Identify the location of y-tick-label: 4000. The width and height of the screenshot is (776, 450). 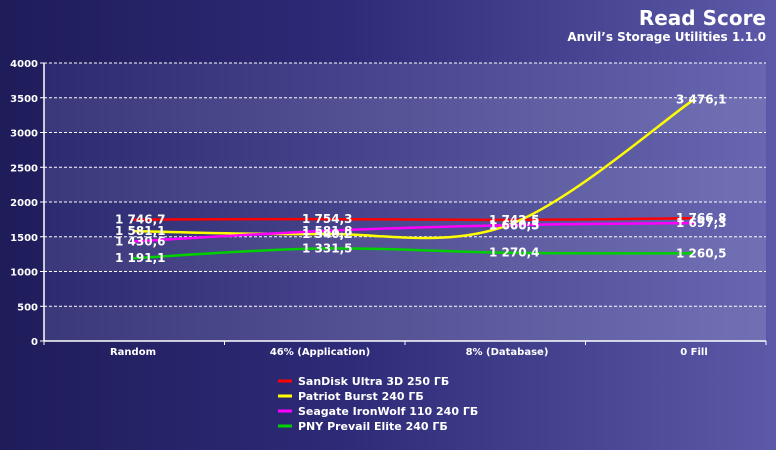
(24, 64).